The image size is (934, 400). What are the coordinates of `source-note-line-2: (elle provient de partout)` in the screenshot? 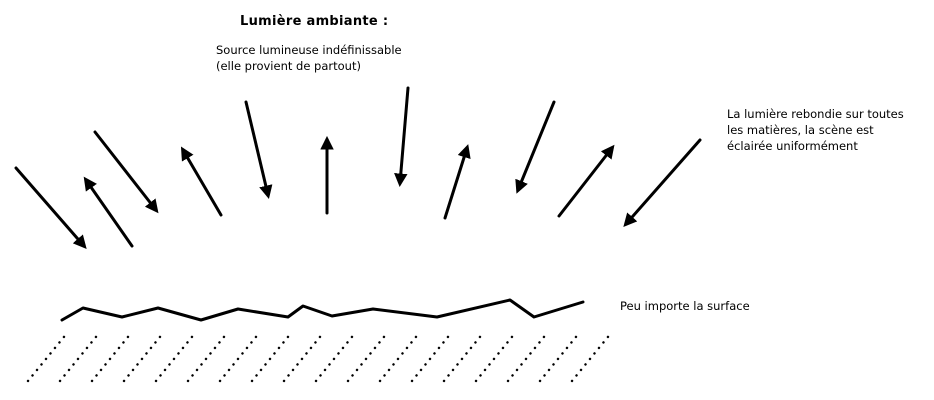 It's located at (288, 66).